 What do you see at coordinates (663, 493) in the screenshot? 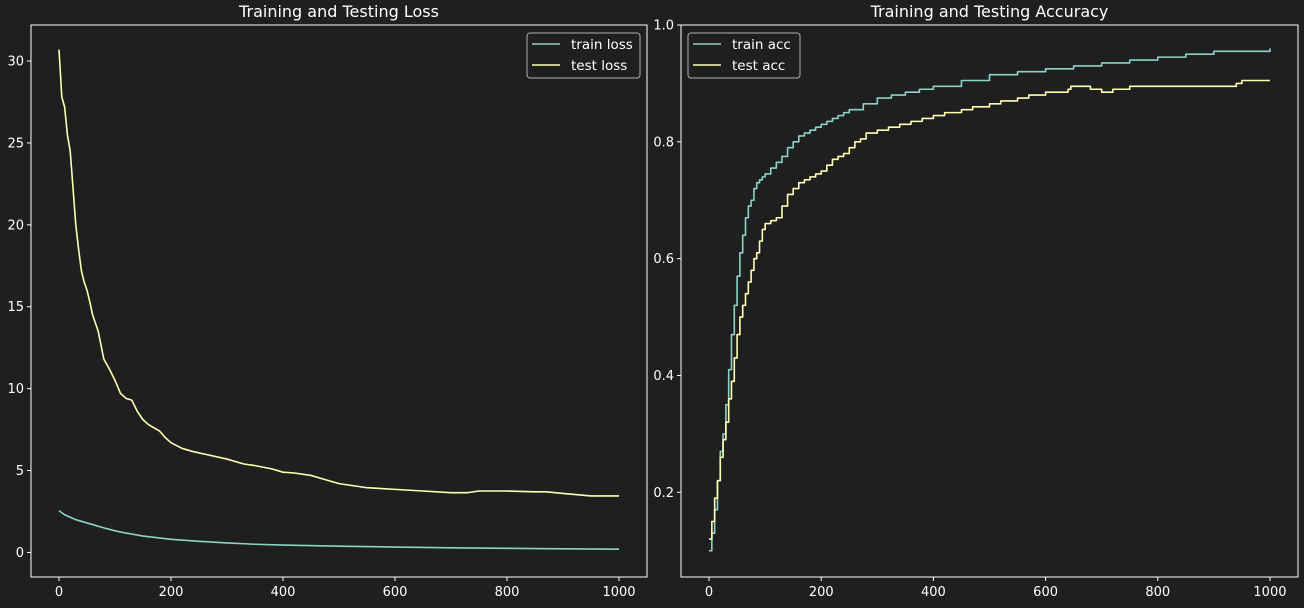
I see `y-tick-label: 0.2` at bounding box center [663, 493].